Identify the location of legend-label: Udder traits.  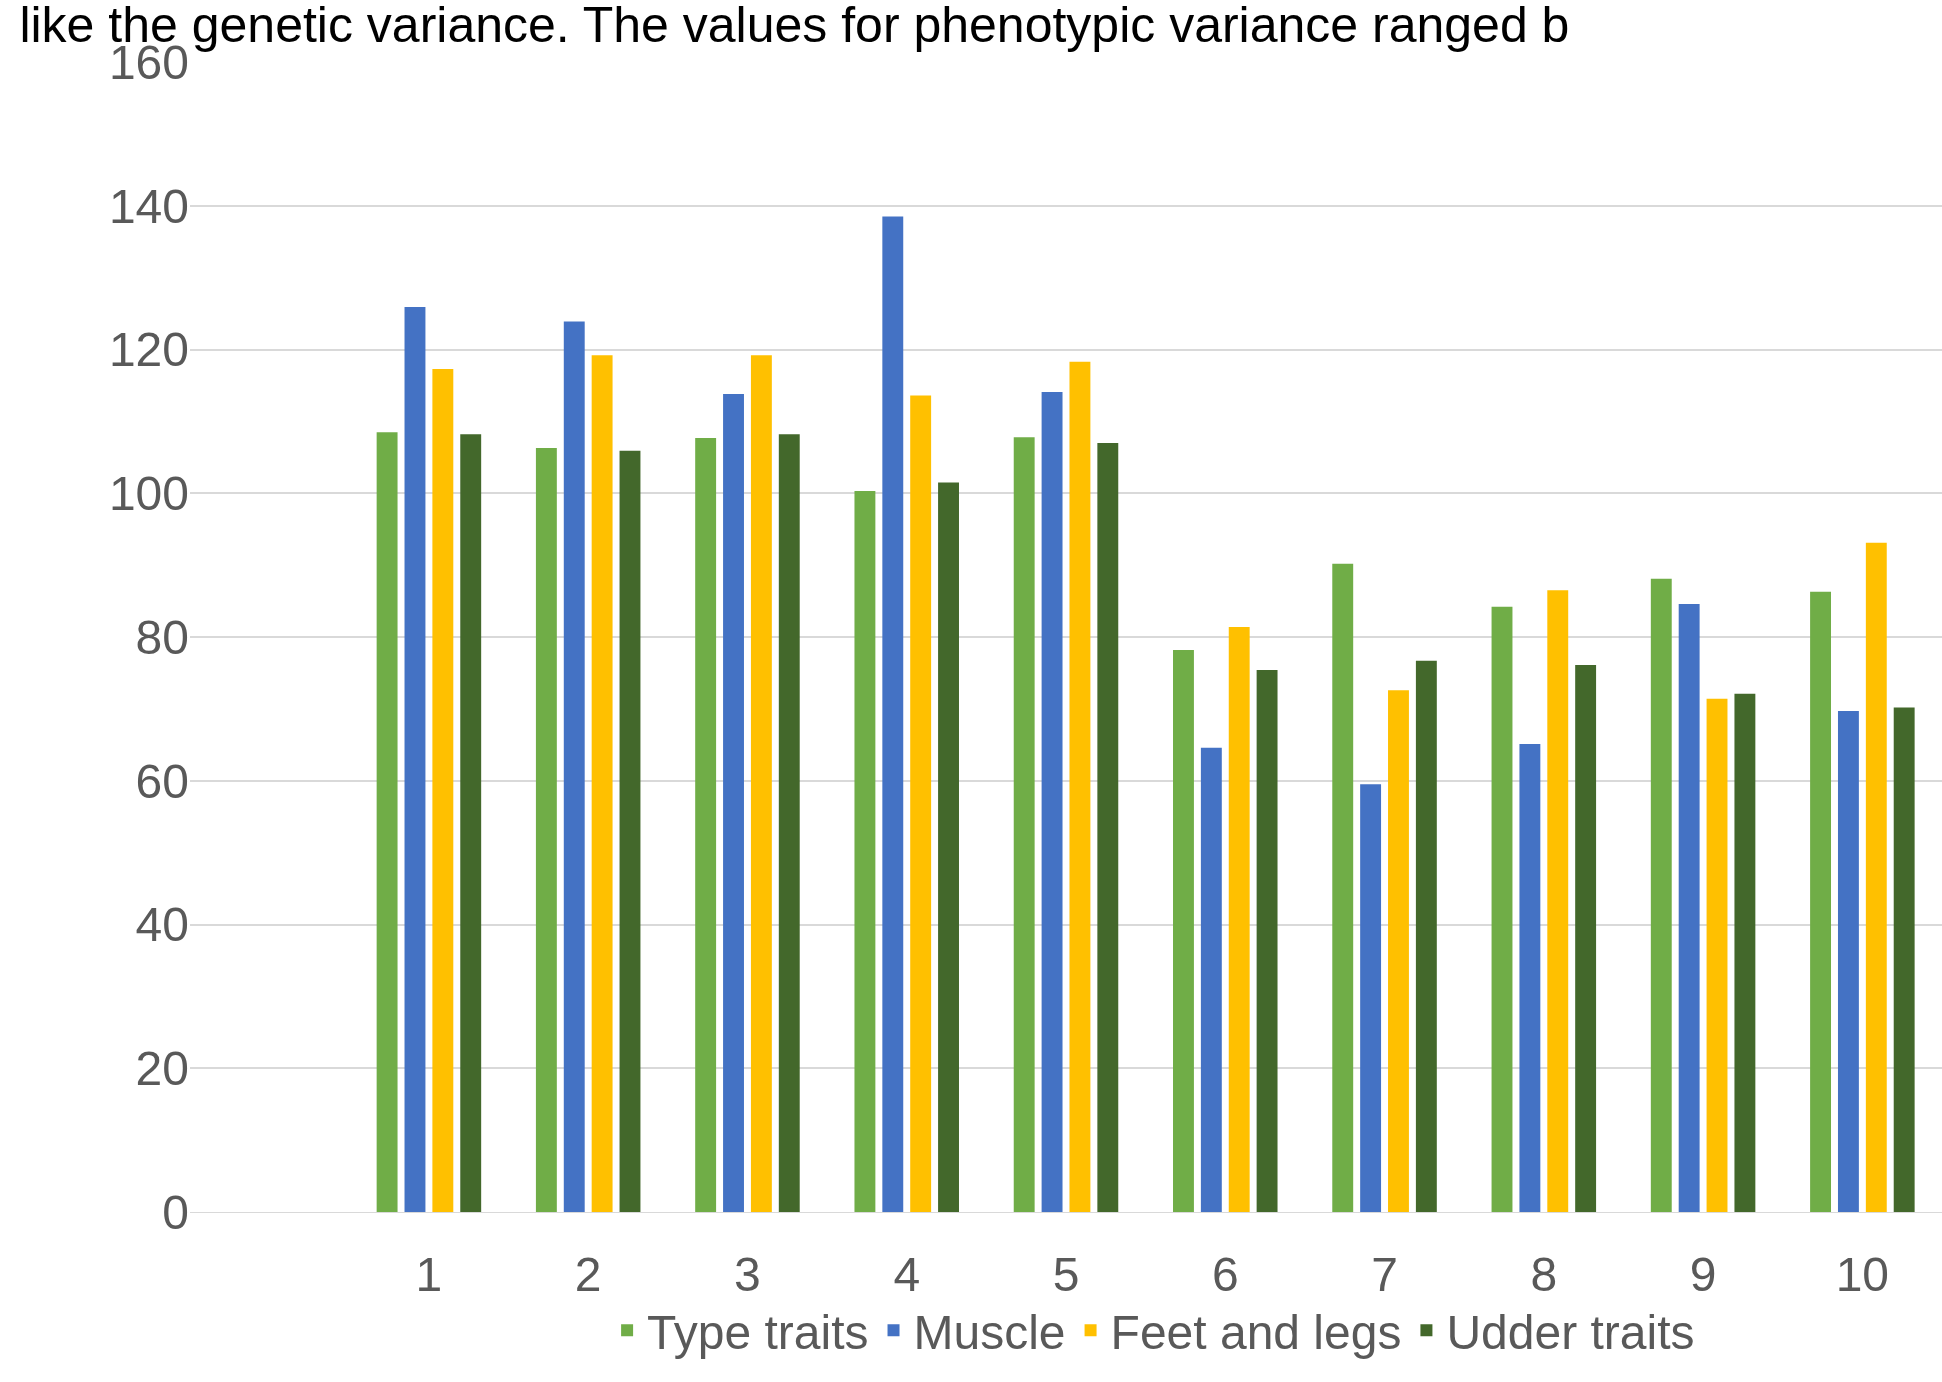
(1570, 1332).